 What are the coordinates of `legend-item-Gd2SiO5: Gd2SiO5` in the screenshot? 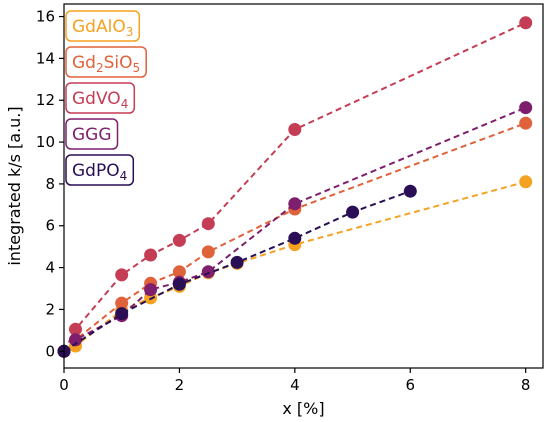 It's located at (106, 62).